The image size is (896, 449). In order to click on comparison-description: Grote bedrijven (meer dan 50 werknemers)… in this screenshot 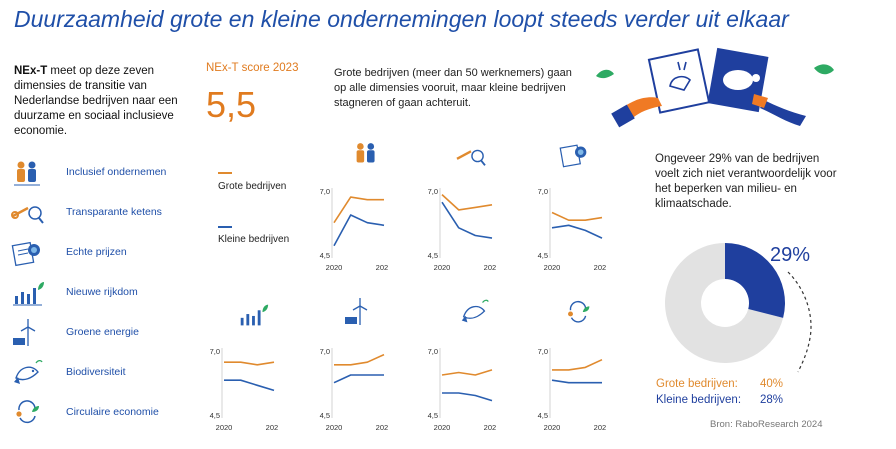, I will do `click(453, 88)`.